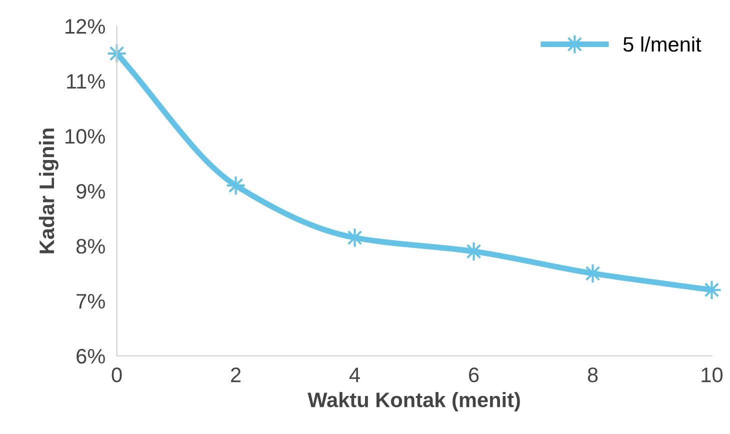 The width and height of the screenshot is (730, 434). Describe the element at coordinates (593, 375) in the screenshot. I see `x-tick-label: 8` at that location.